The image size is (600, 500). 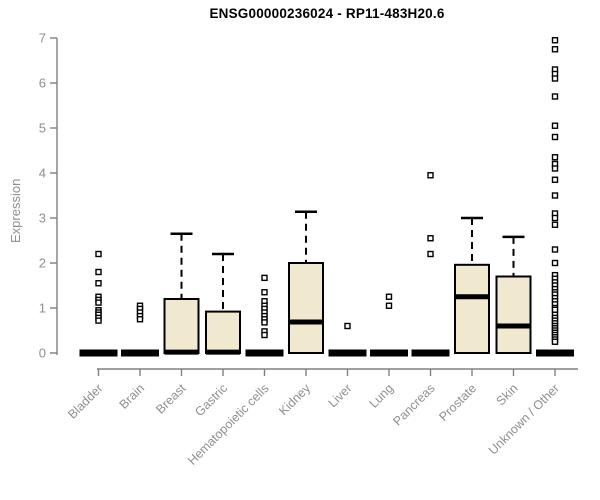 I want to click on x-tick-label: Gastric, so click(x=211, y=400).